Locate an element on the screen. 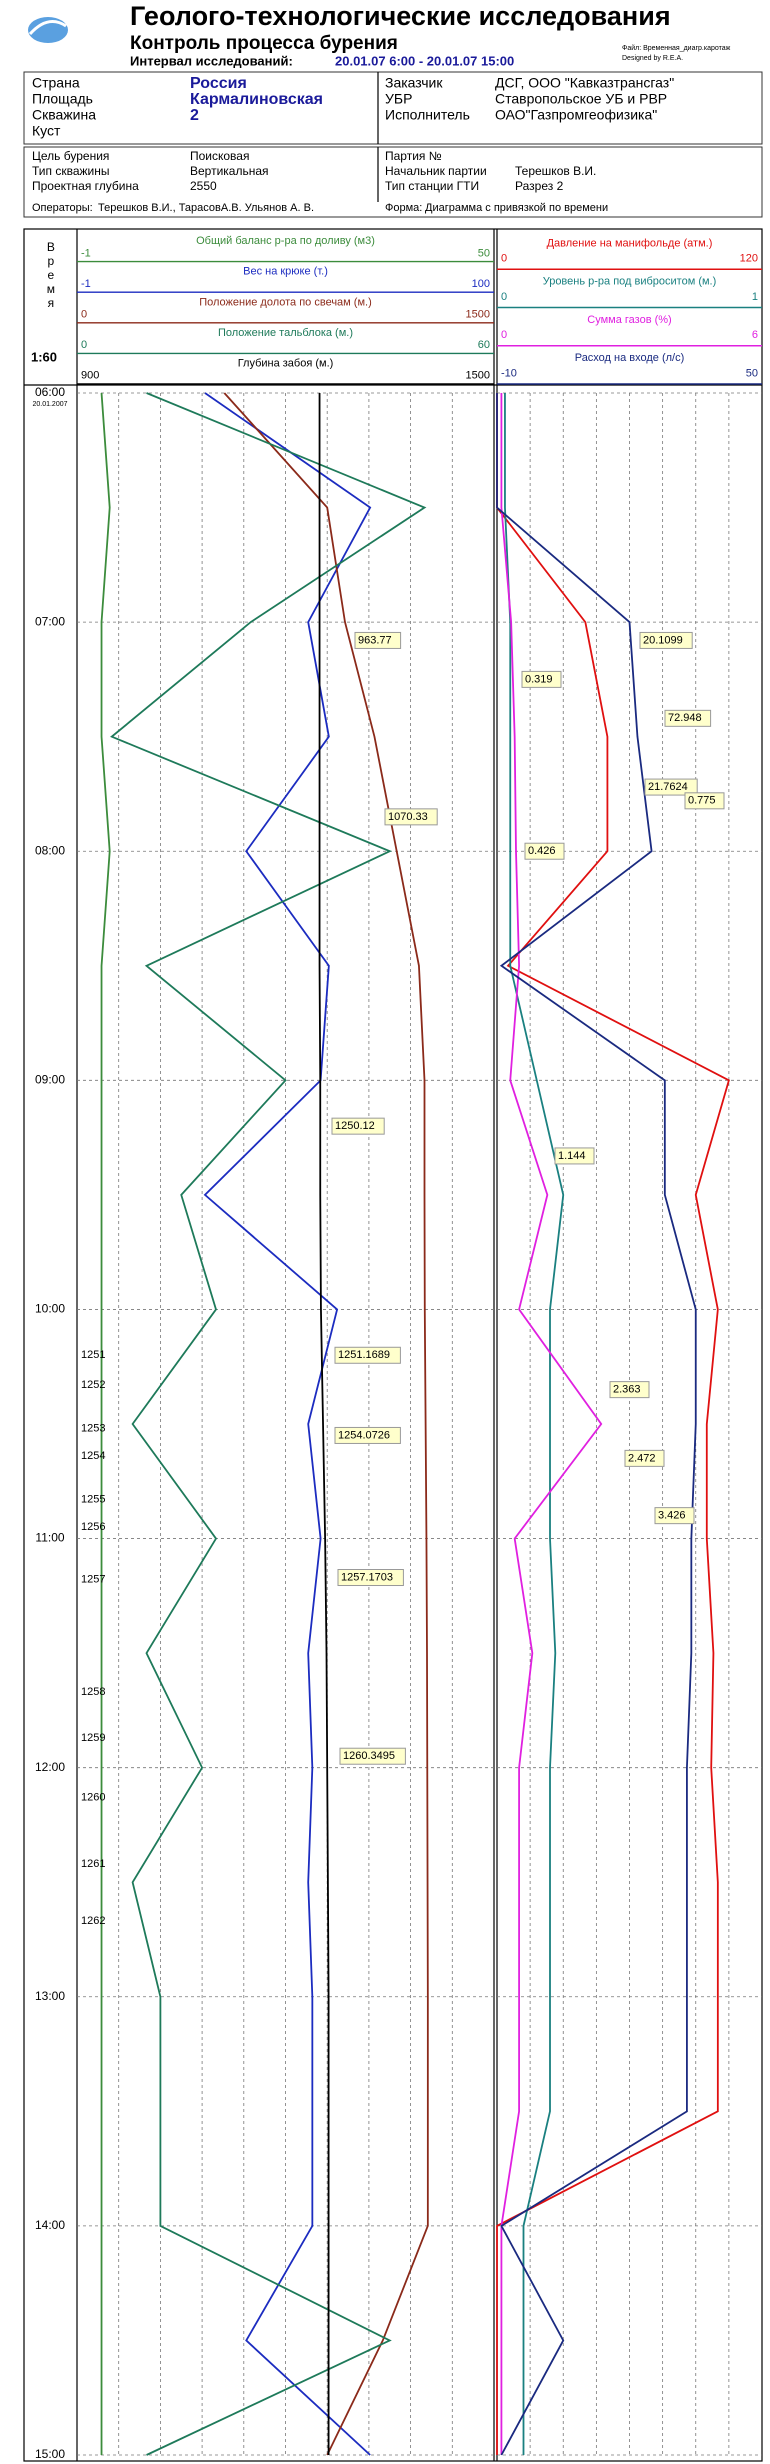 The image size is (770, 2464). depth-label: 1256 is located at coordinates (93, 1527).